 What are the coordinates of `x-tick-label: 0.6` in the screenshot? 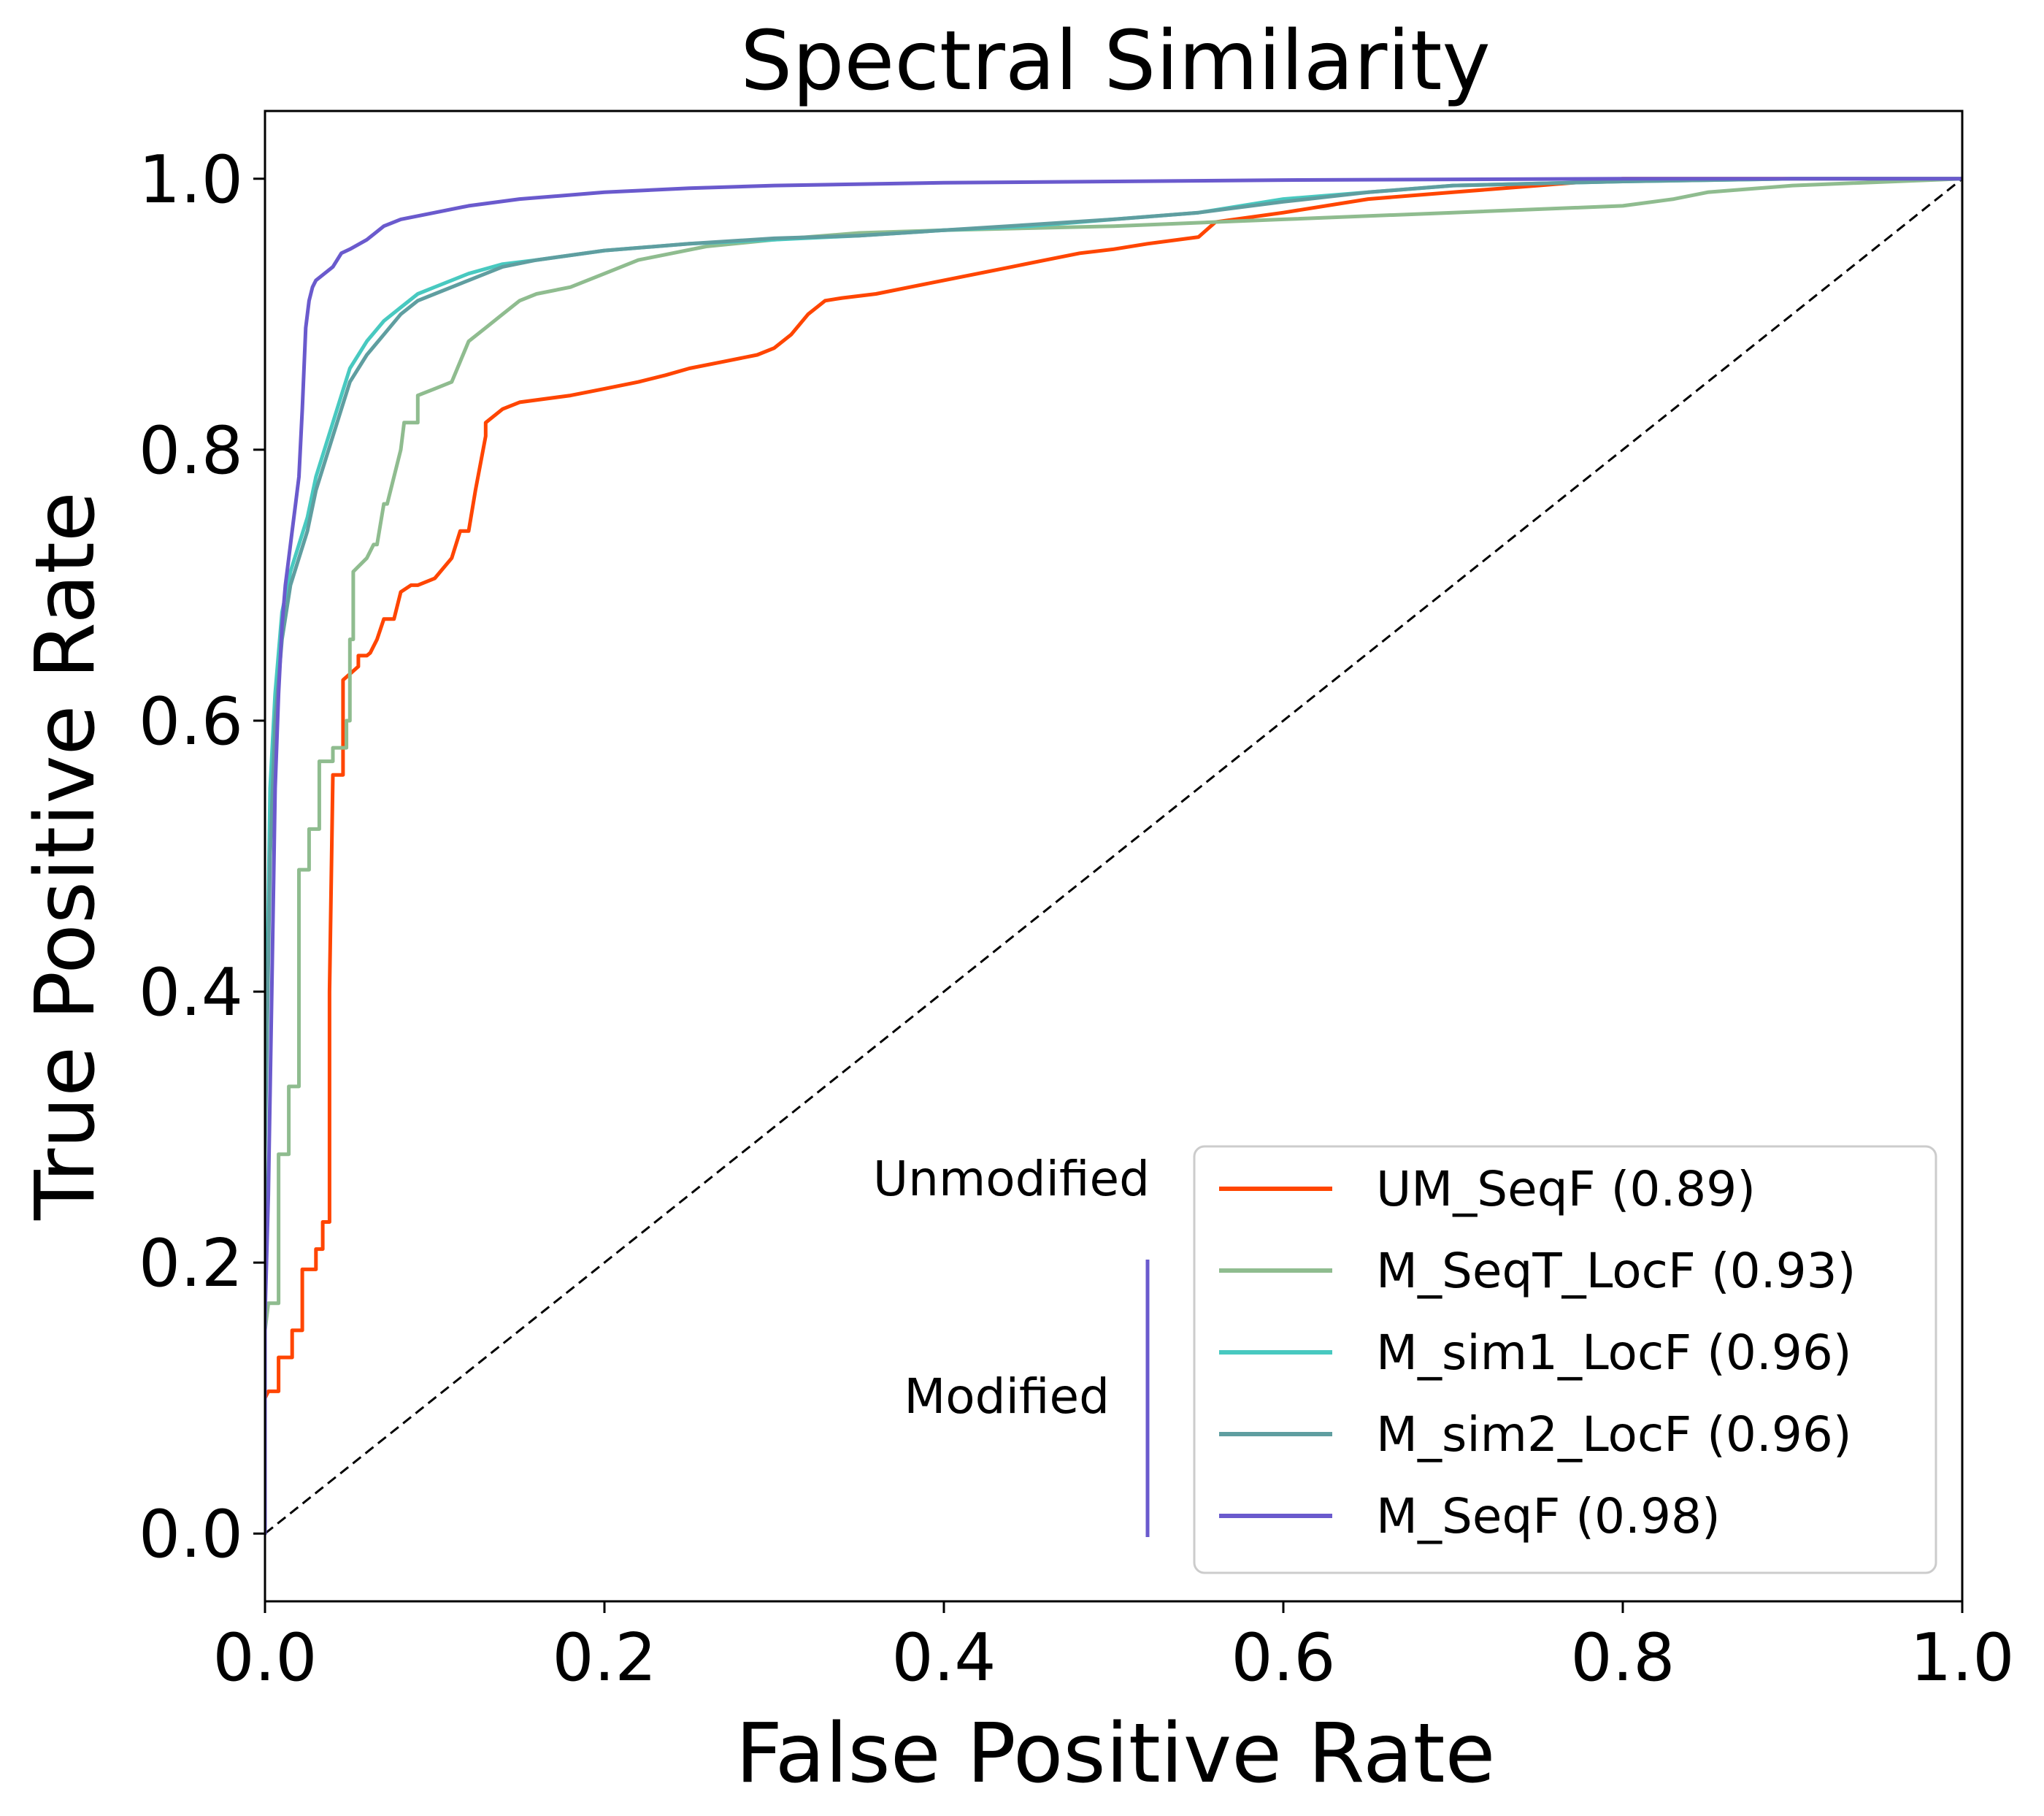 It's located at (1283, 1658).